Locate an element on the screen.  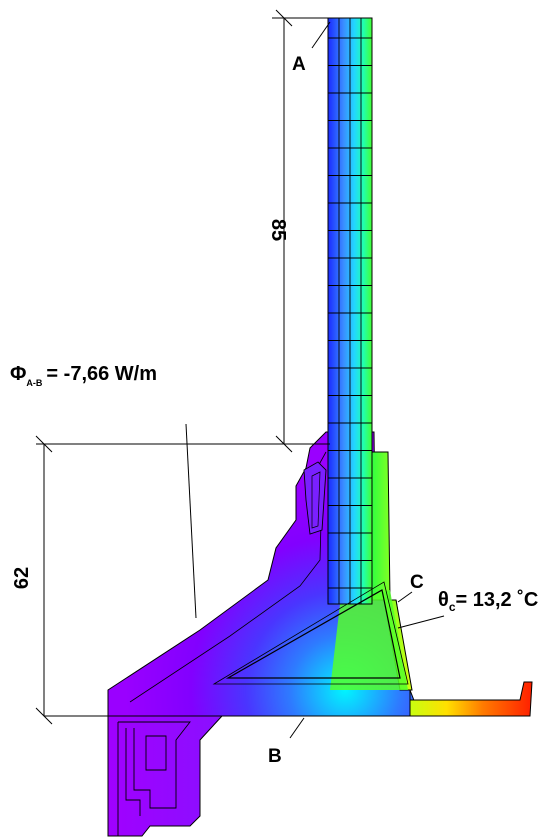
wall-mesh is located at coordinates (350, 311).